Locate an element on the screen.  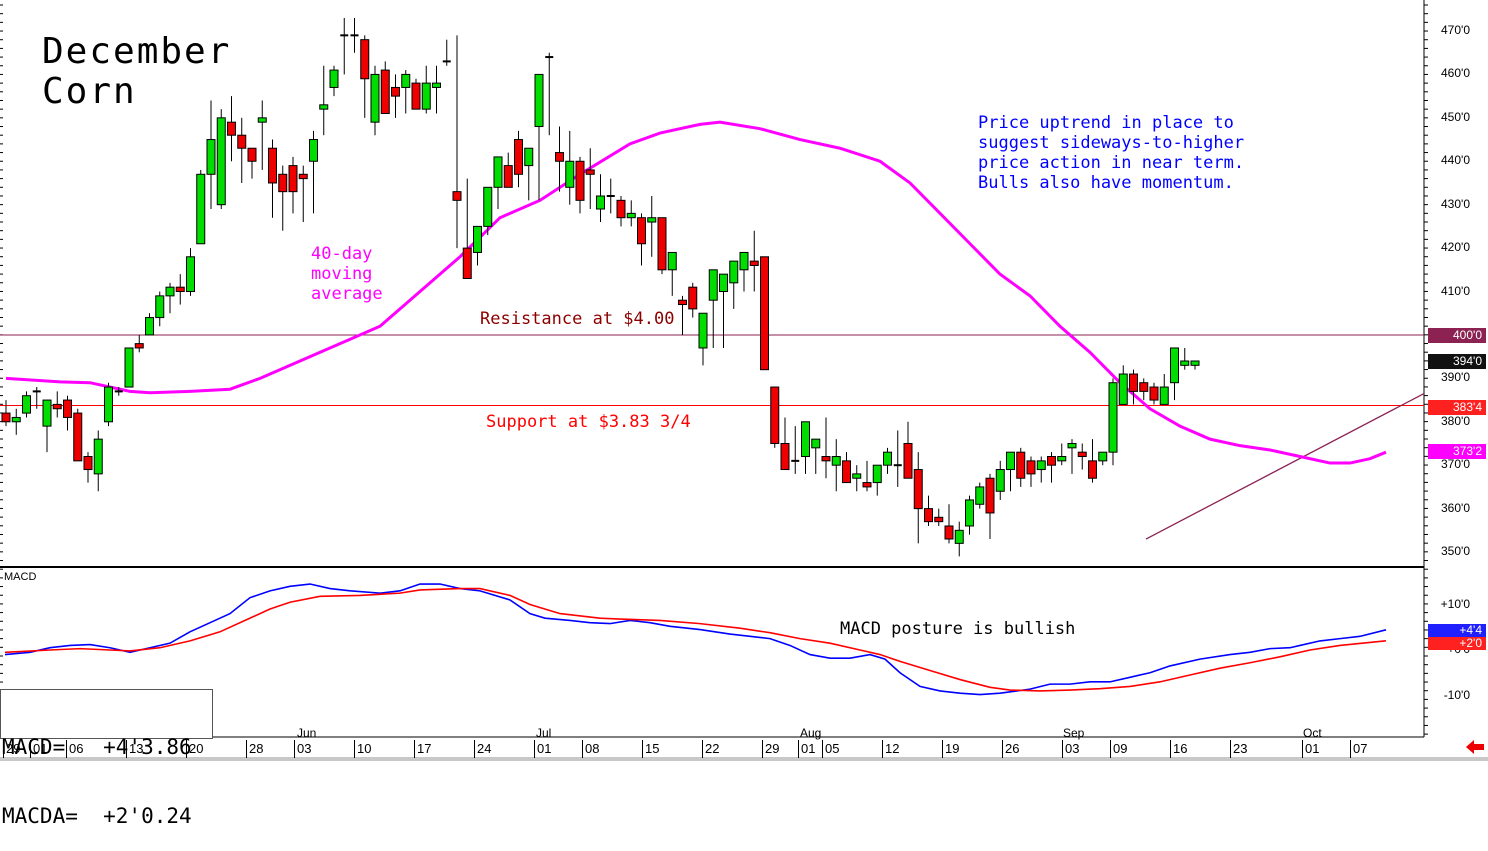
month-label: Oct is located at coordinates (1312, 733).